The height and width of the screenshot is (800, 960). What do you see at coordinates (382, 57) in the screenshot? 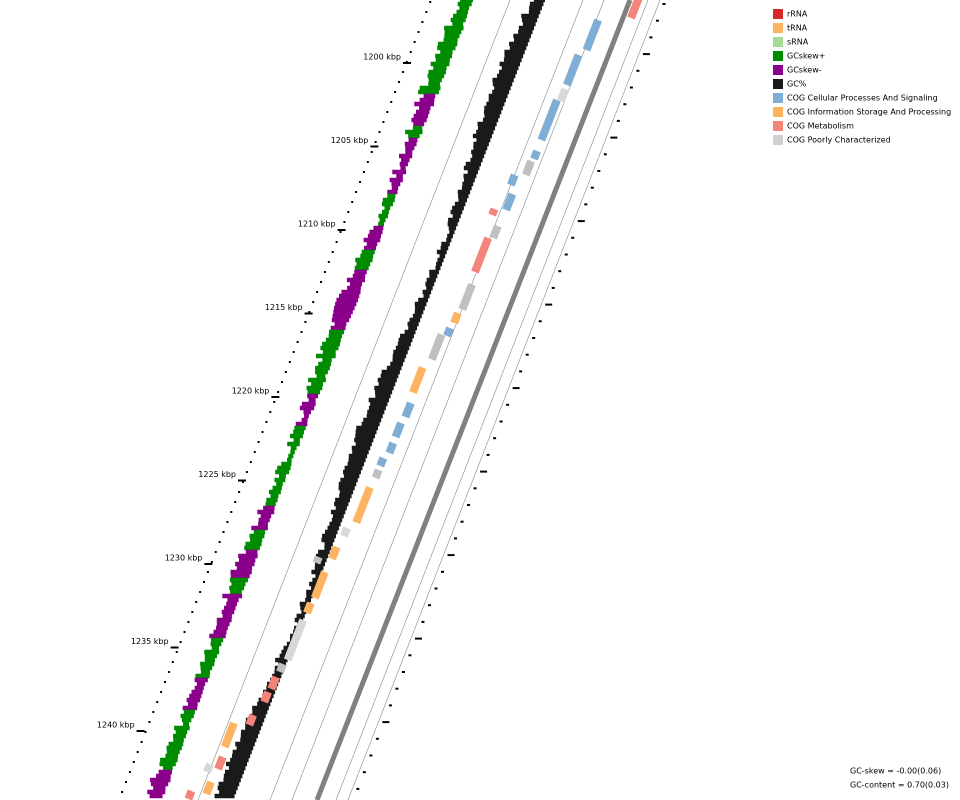
I see `tick-label: 1200 kbp` at bounding box center [382, 57].